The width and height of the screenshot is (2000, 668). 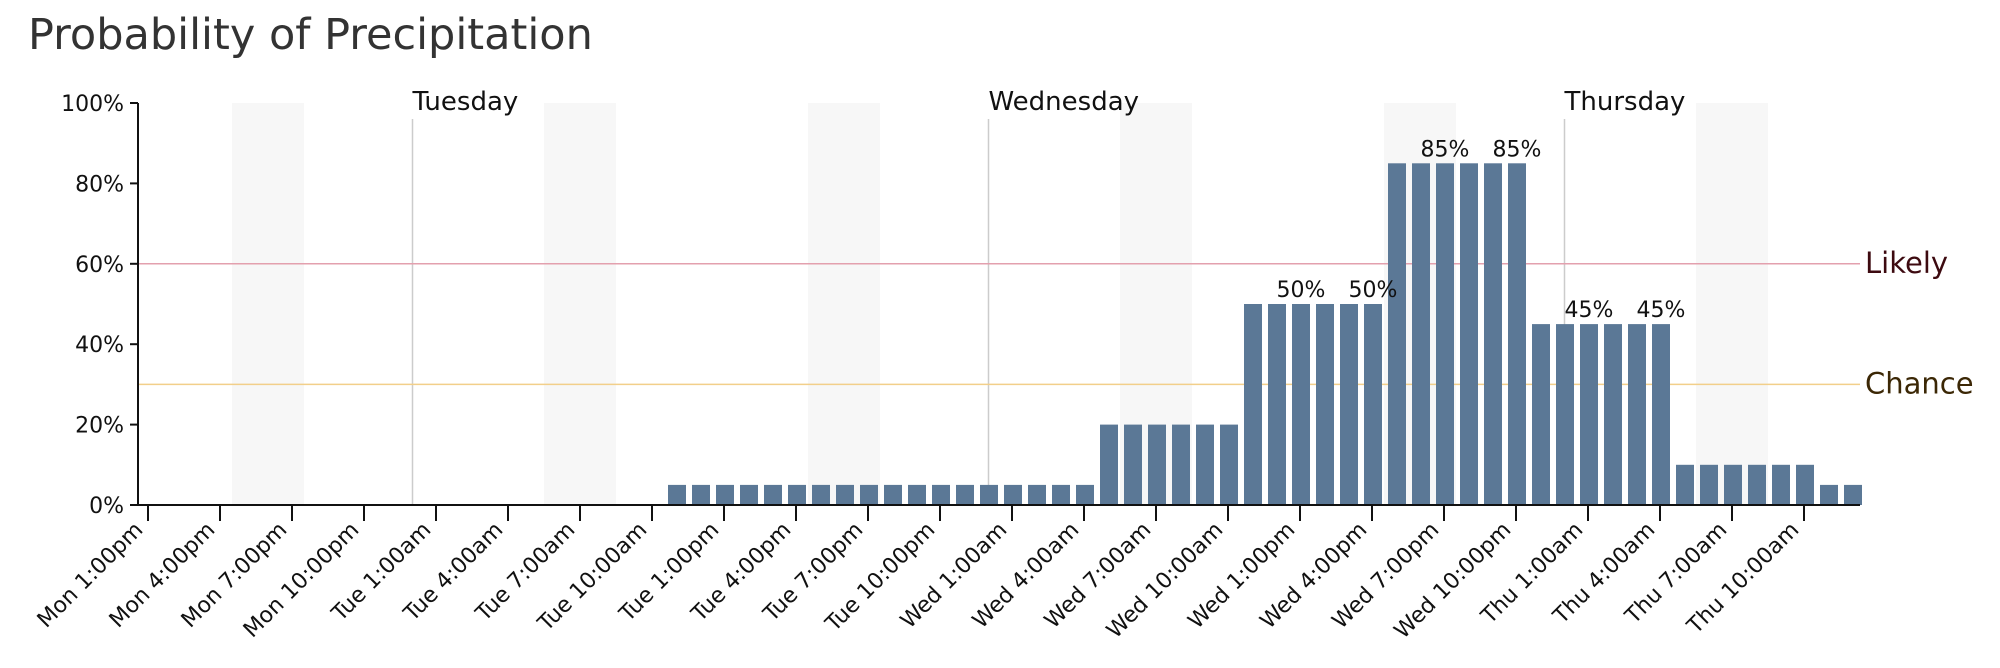 I want to click on day-label-tuesday: Tuesday, so click(x=465, y=102).